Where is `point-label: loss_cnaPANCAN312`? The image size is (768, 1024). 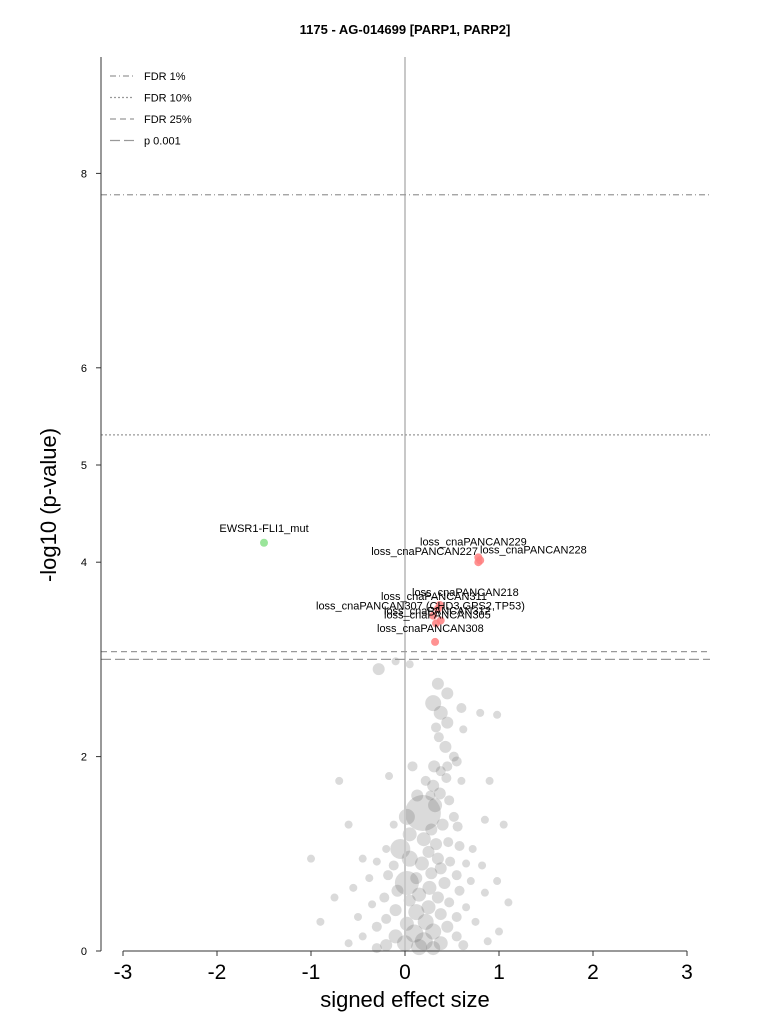
point-label: loss_cnaPANCAN312 is located at coordinates (437, 612).